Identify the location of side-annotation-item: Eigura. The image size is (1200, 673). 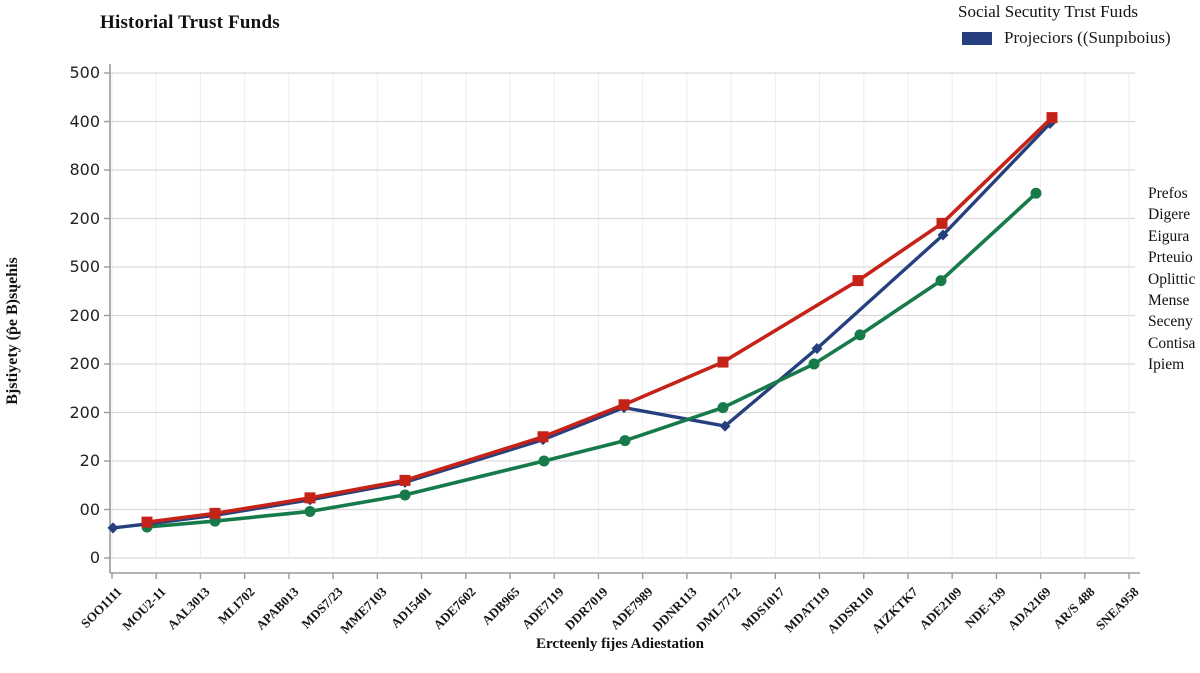
(1169, 236).